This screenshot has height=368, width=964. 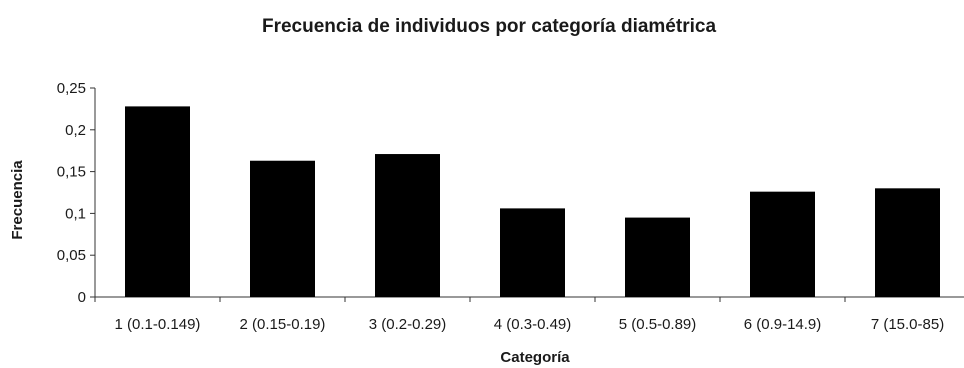 What do you see at coordinates (283, 324) in the screenshot?
I see `x-tick-label: 2 (0.15-0.19)` at bounding box center [283, 324].